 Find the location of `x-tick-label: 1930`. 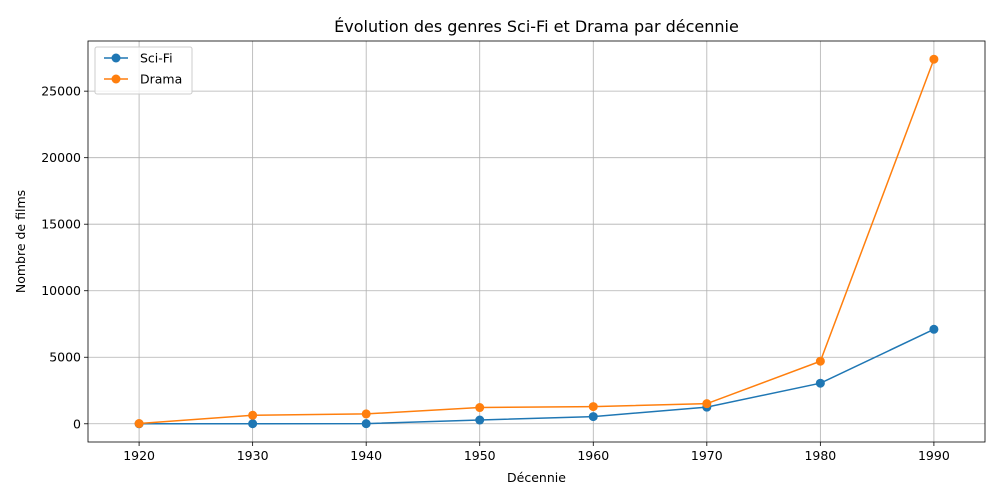

x-tick-label: 1930 is located at coordinates (253, 455).